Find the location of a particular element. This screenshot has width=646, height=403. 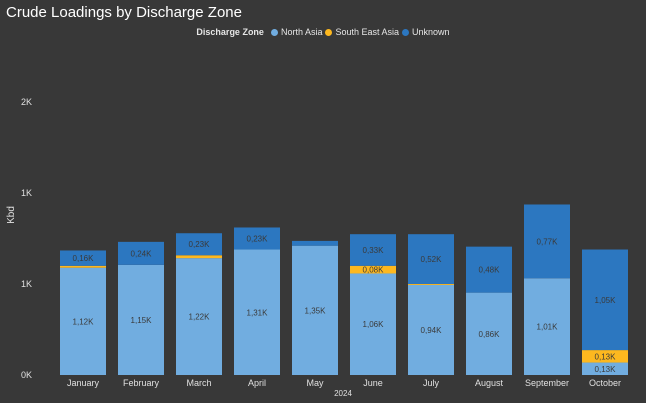

data-label: 0,86K is located at coordinates (490, 334).